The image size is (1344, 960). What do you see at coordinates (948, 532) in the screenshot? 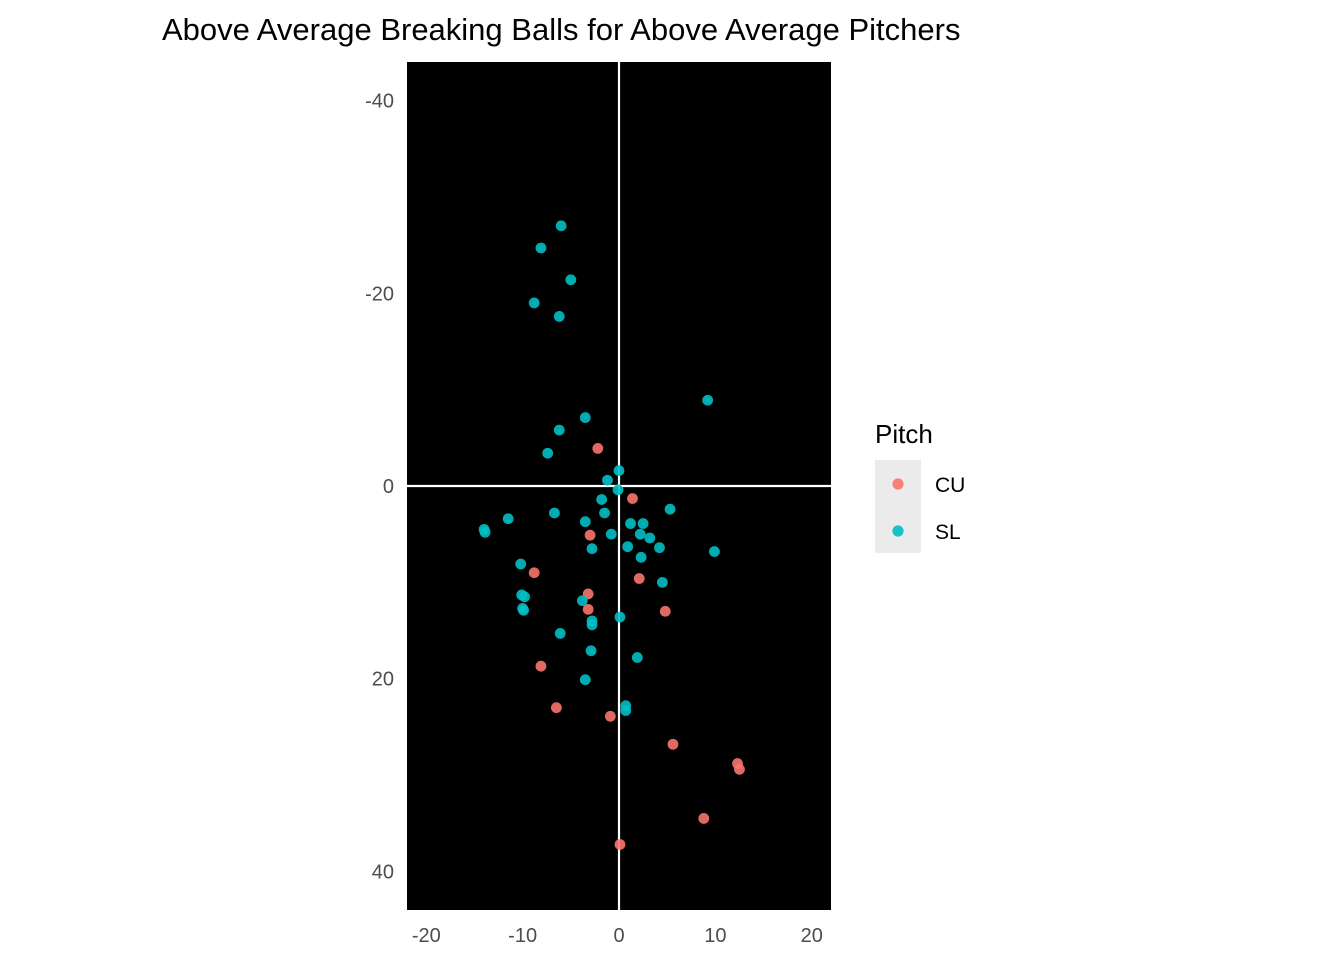
I see `legend-label-sl: SL` at bounding box center [948, 532].